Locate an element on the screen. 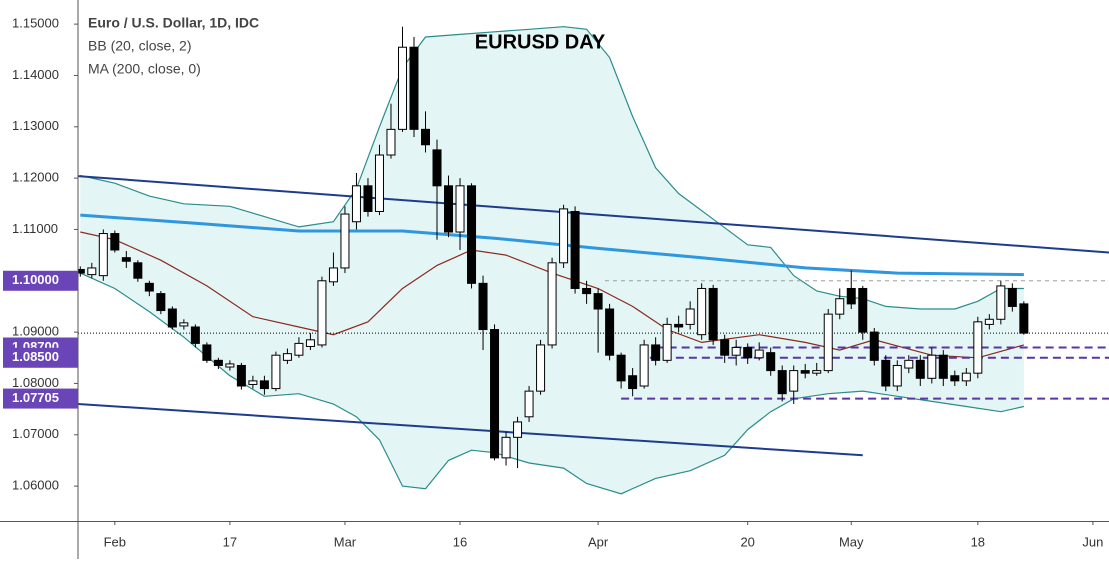 This screenshot has height=564, width=1109. x-tick-label: 18 is located at coordinates (978, 541).